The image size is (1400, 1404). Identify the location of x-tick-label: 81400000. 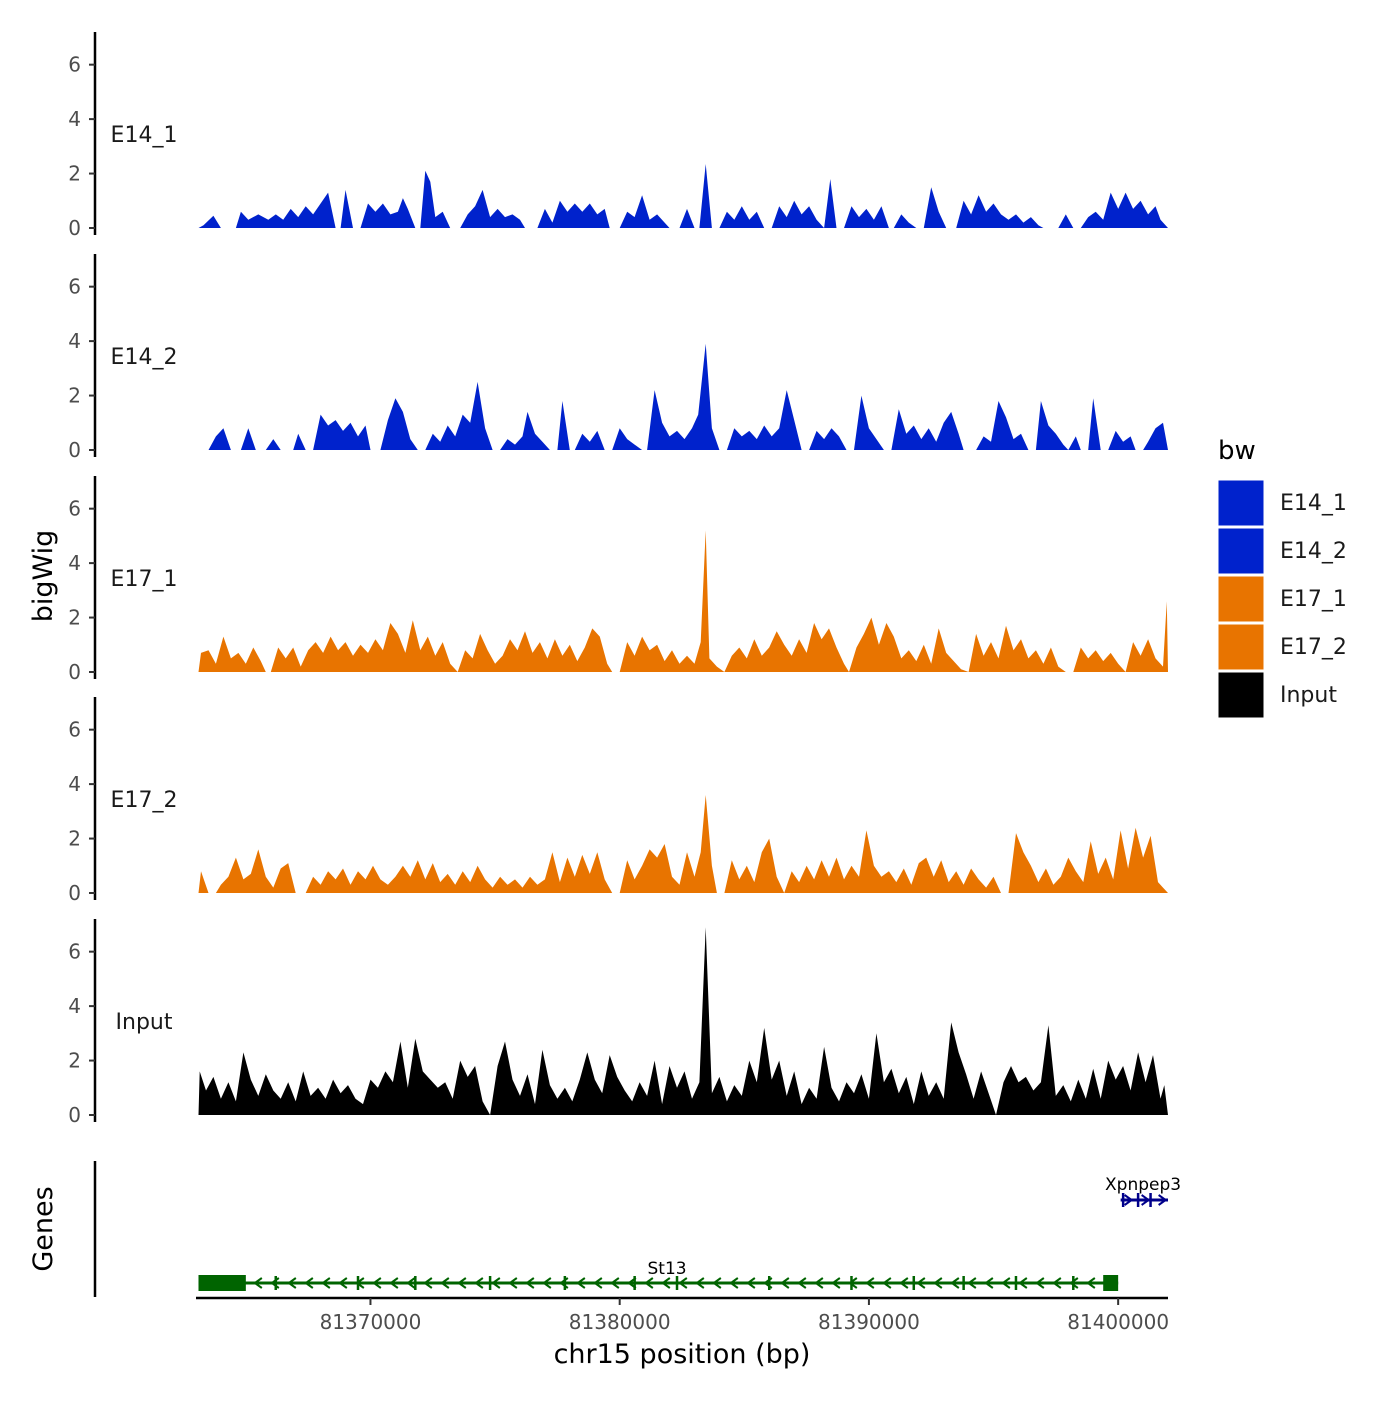
(1118, 1322).